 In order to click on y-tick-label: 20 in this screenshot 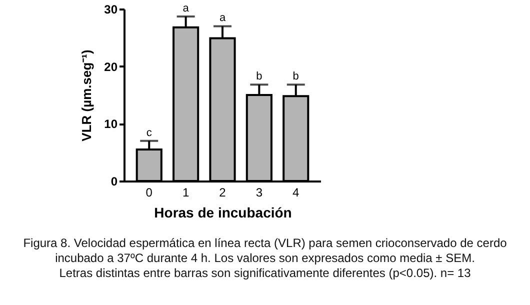, I will do `click(111, 67)`.